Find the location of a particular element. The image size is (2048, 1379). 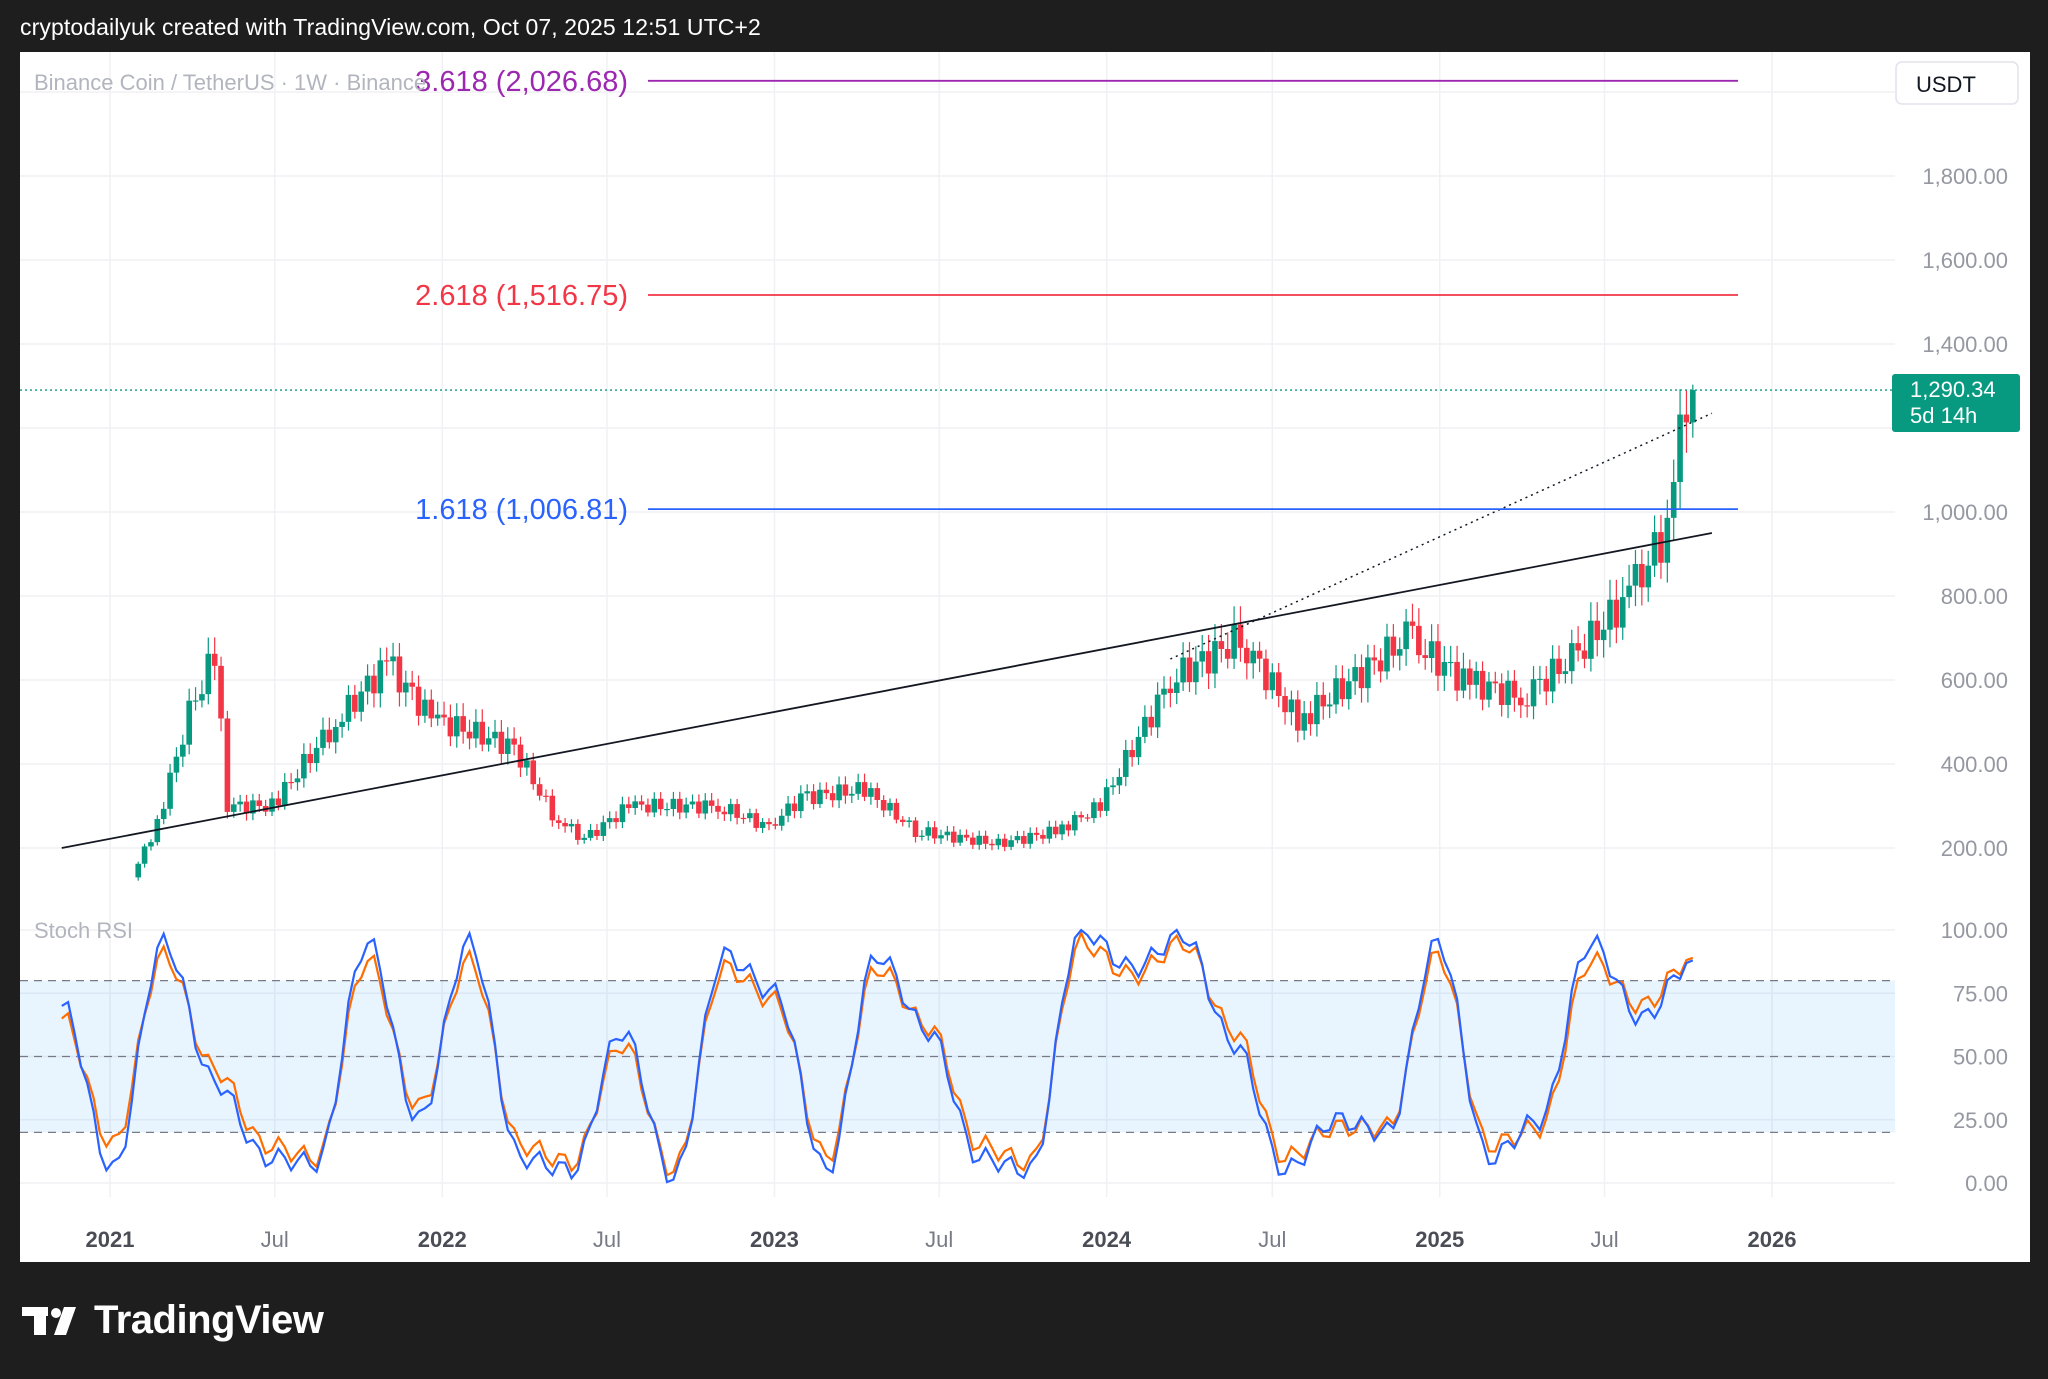

price-axis-tick: 600.00 is located at coordinates (1974, 680).